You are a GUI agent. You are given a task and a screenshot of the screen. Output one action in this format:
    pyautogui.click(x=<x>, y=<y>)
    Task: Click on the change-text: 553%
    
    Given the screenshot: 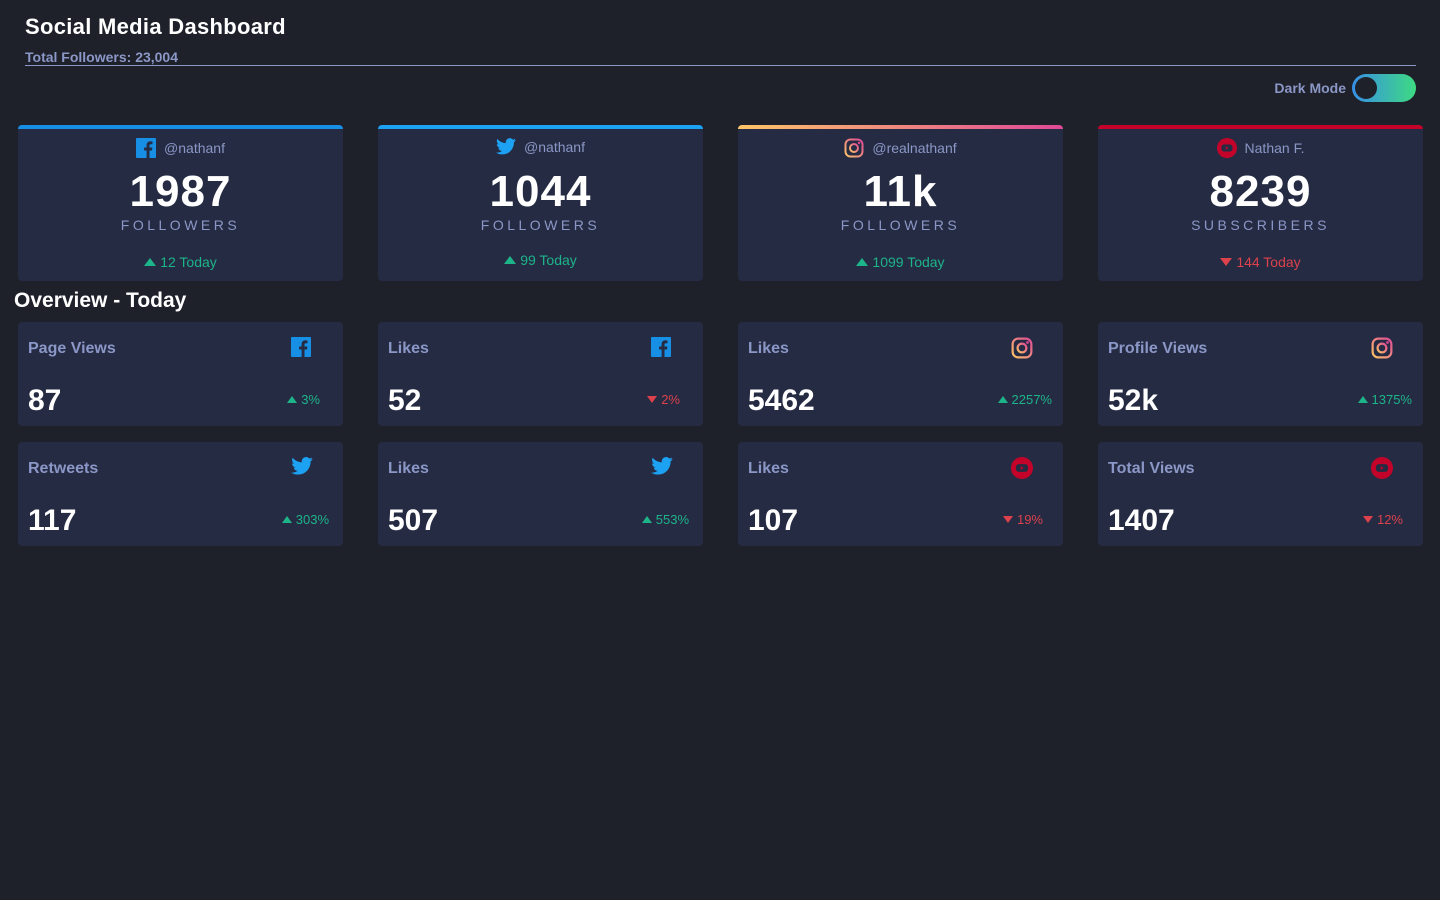 What is the action you would take?
    pyautogui.click(x=672, y=519)
    